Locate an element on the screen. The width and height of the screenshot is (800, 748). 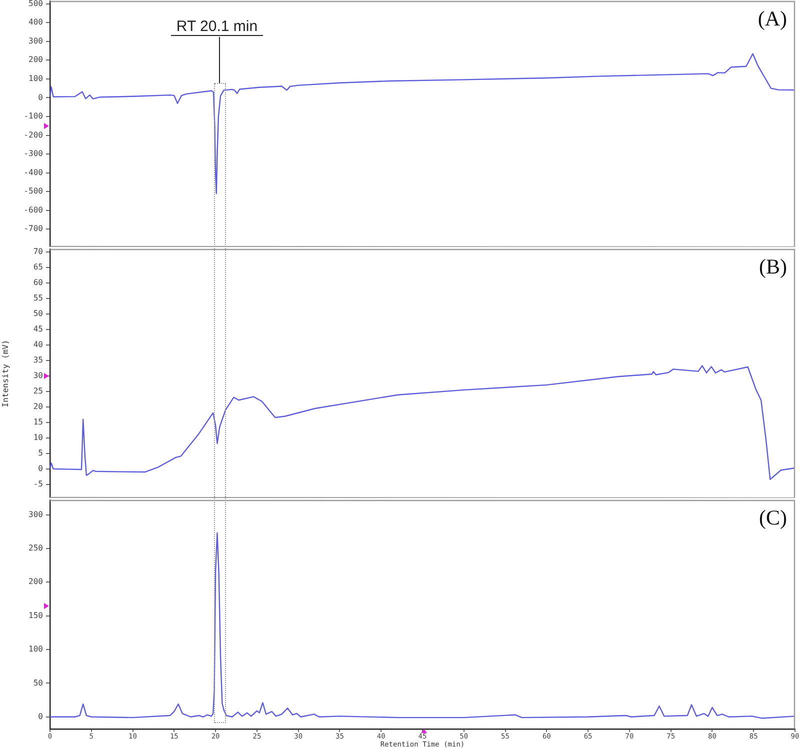
y-tick-label: 60 is located at coordinates (38, 283).